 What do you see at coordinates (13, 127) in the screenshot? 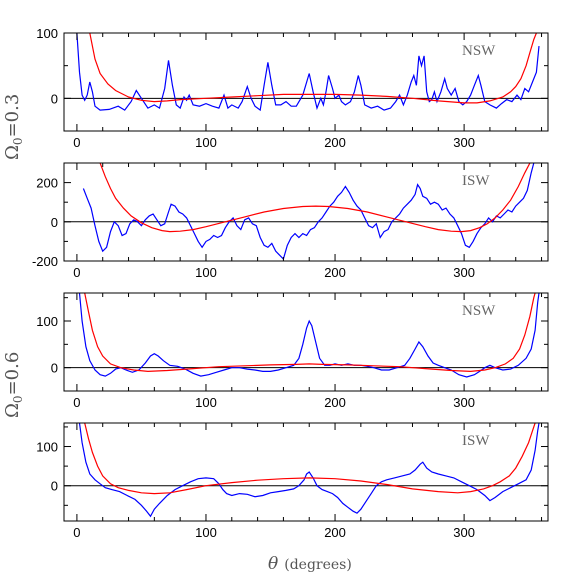
I see `group-label-omega-0.3: Ω0=0.3` at bounding box center [13, 127].